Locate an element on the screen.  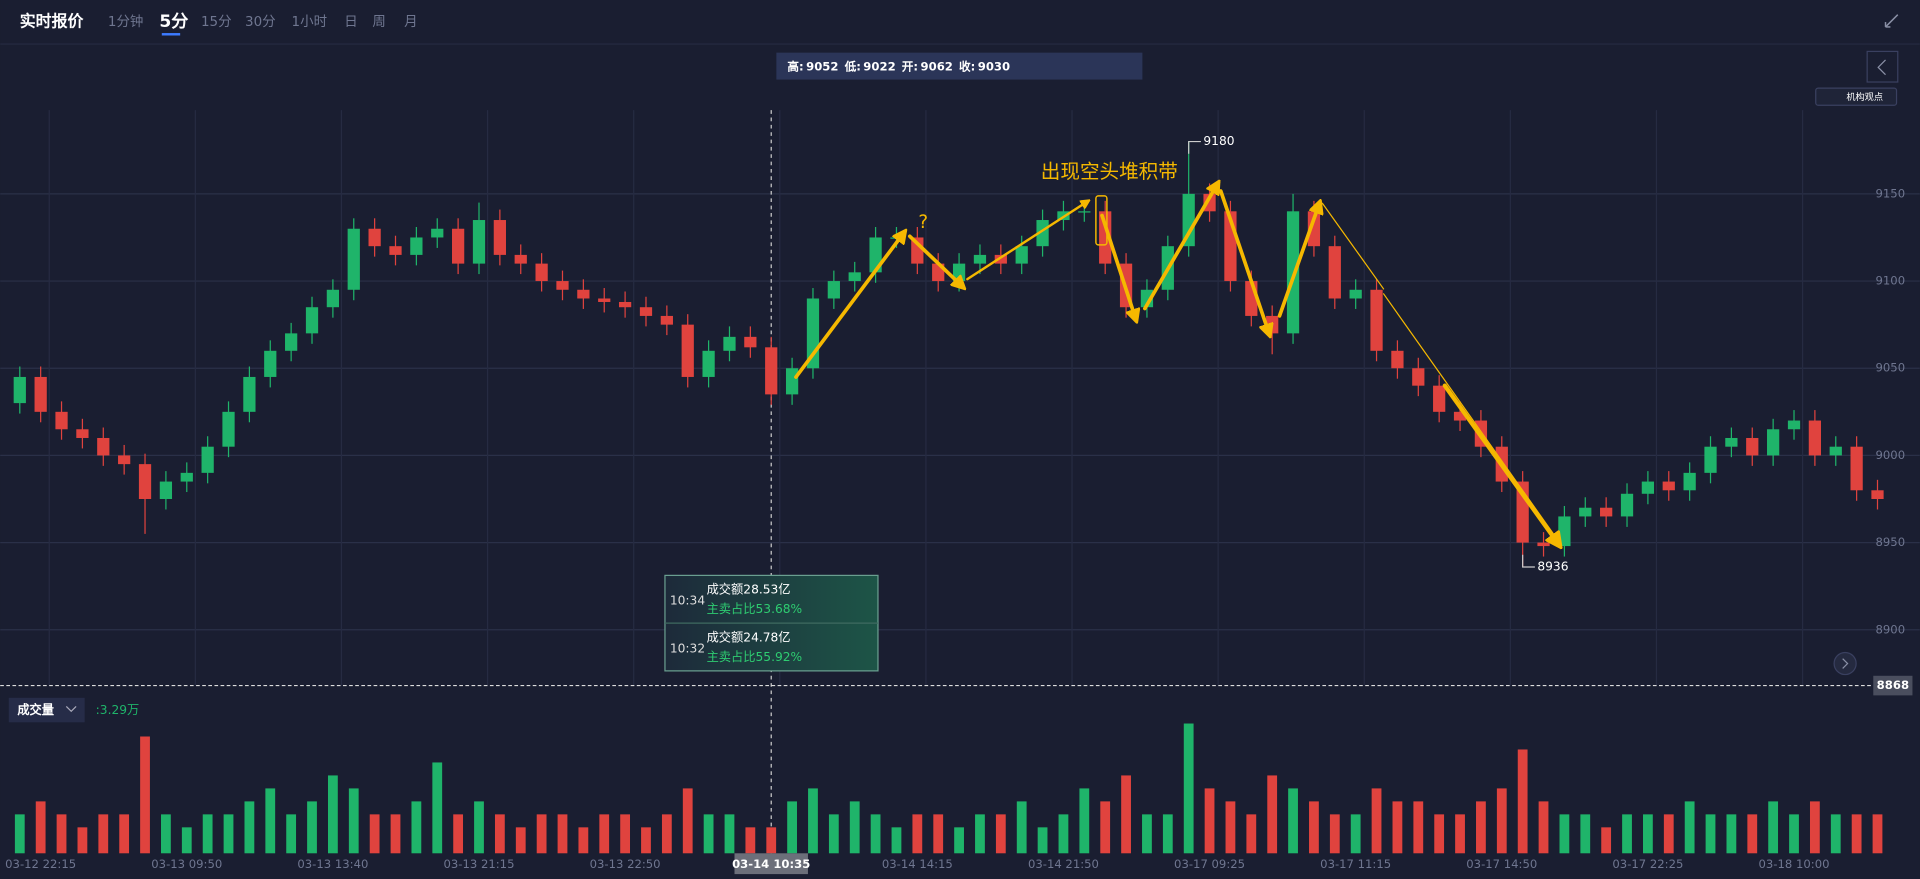
y-tick-label: 9050 is located at coordinates (1891, 368).